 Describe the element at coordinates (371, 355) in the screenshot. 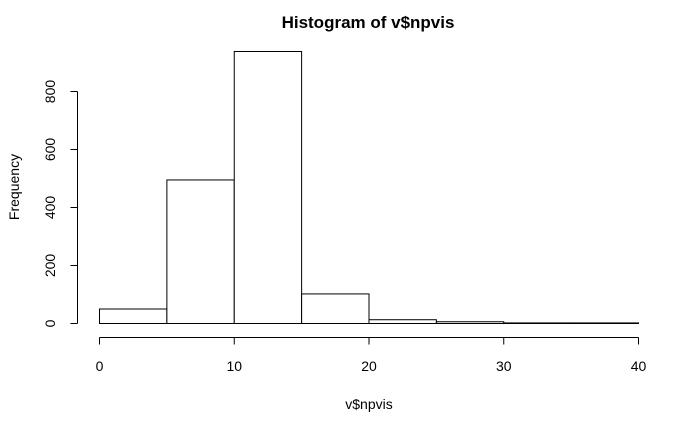

I see `x-axis: 0 10 20 30 40` at that location.